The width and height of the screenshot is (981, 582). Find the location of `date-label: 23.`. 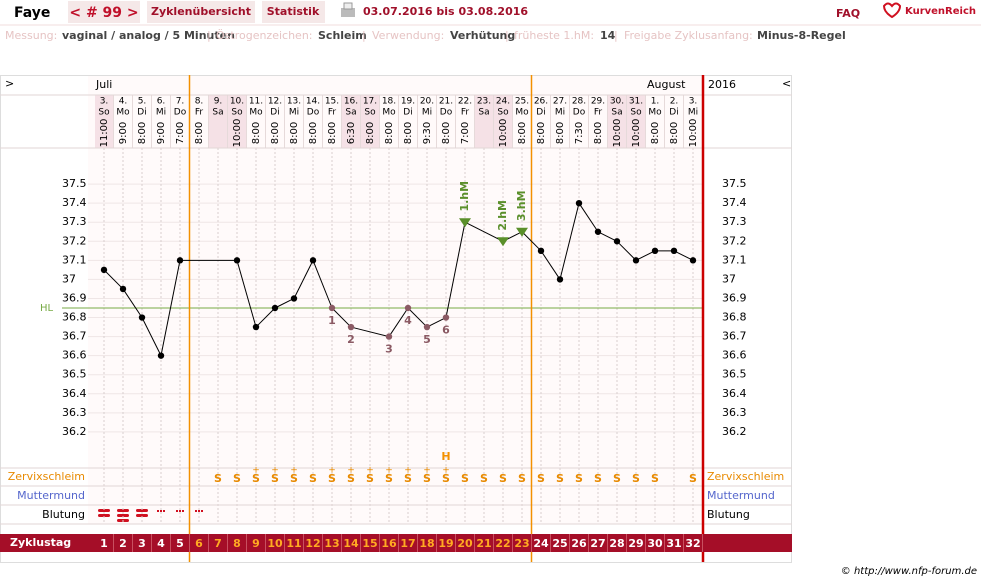

date-label: 23. is located at coordinates (484, 102).